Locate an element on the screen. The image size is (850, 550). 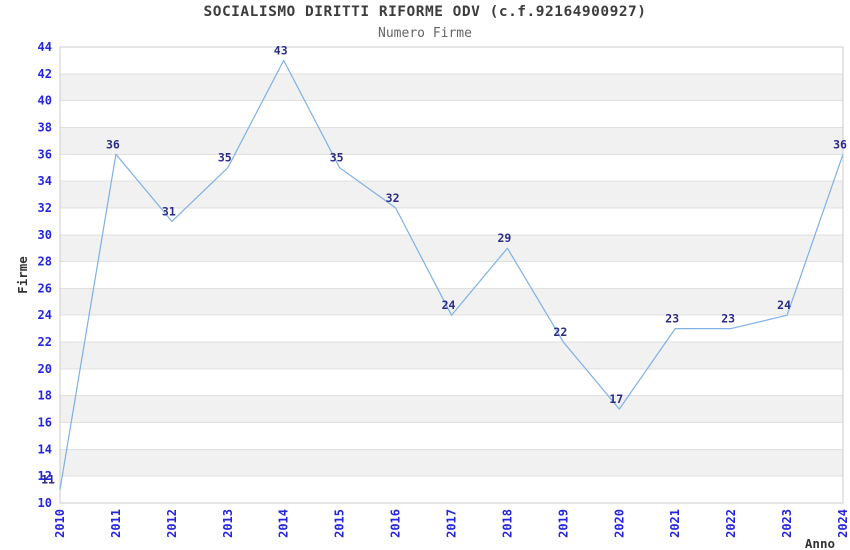
y-tick-label: 34 is located at coordinates (45, 181).